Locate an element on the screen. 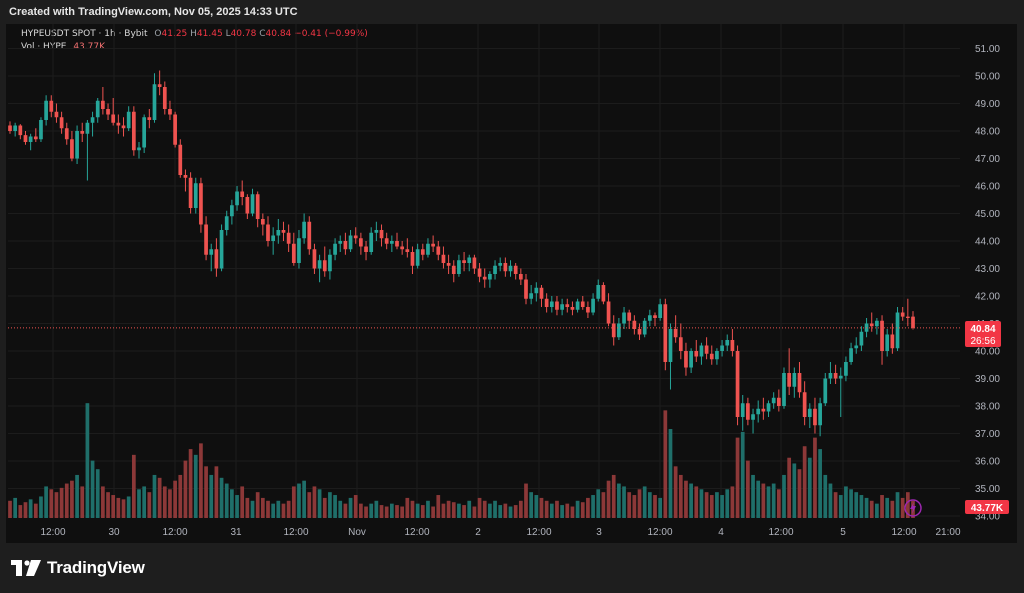 The image size is (1024, 593). tradingview-logo-icon is located at coordinates (26, 568).